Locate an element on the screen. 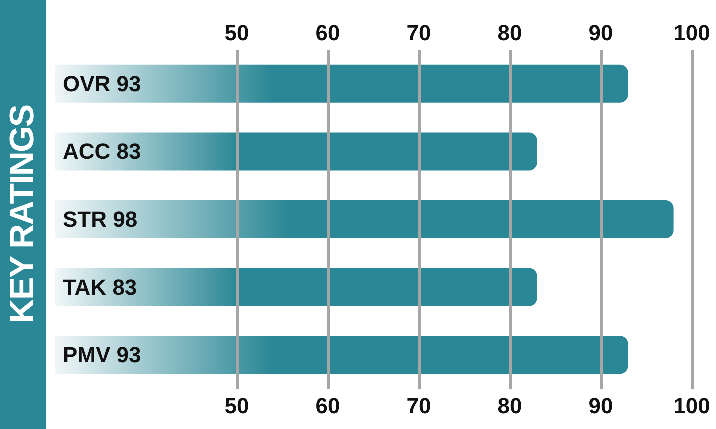 Image resolution: width=716 pixels, height=429 pixels. x2-tick-label: 90 is located at coordinates (601, 33).